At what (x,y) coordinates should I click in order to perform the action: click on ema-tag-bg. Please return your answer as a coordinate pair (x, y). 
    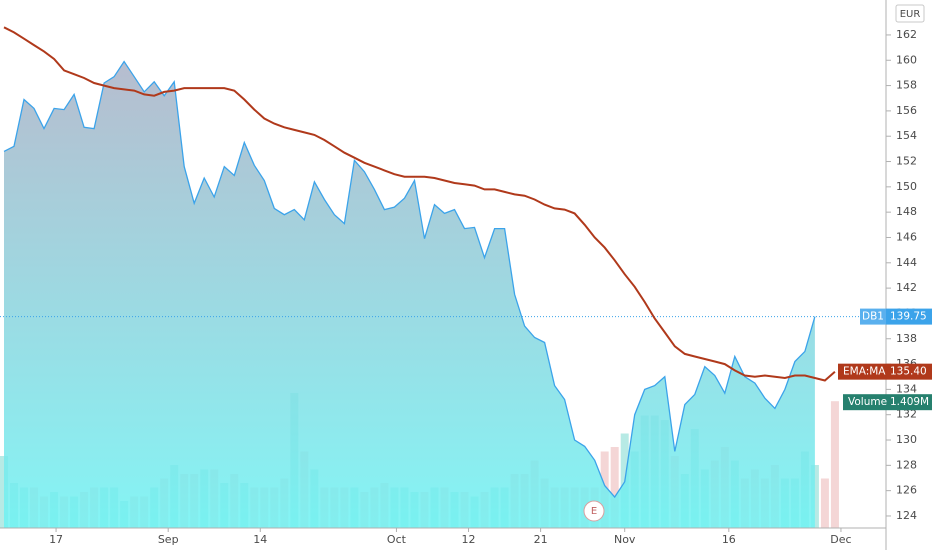
    Looking at the image, I should click on (885, 371).